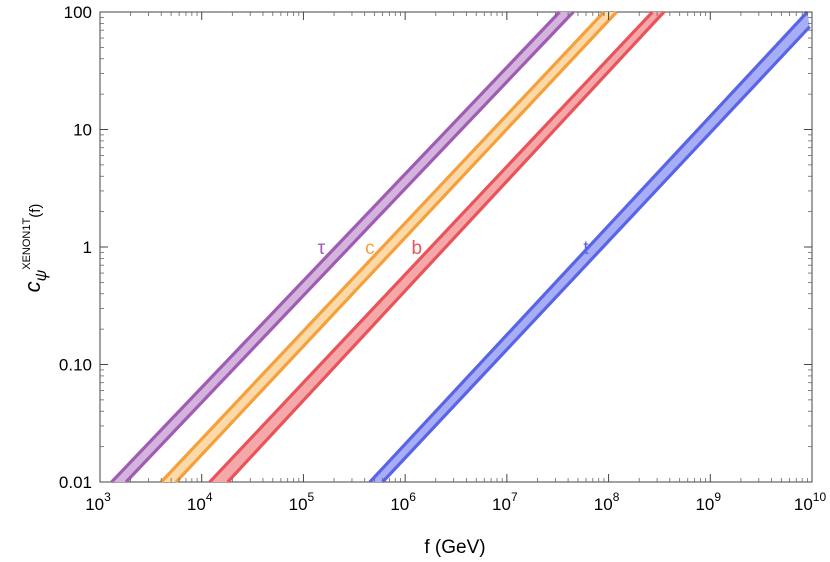  What do you see at coordinates (717, 497) in the screenshot?
I see `x-tick-label-exp: 9` at bounding box center [717, 497].